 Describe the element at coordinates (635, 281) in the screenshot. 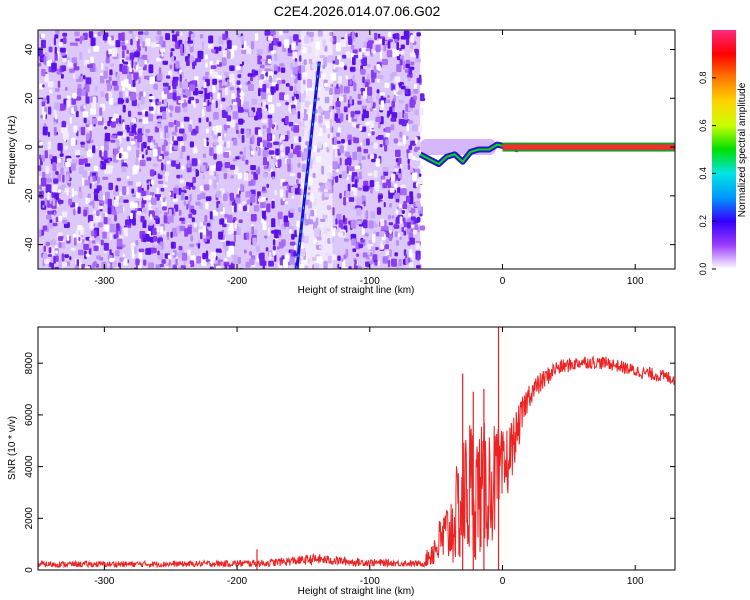

I see `x-tick-label: 100` at that location.